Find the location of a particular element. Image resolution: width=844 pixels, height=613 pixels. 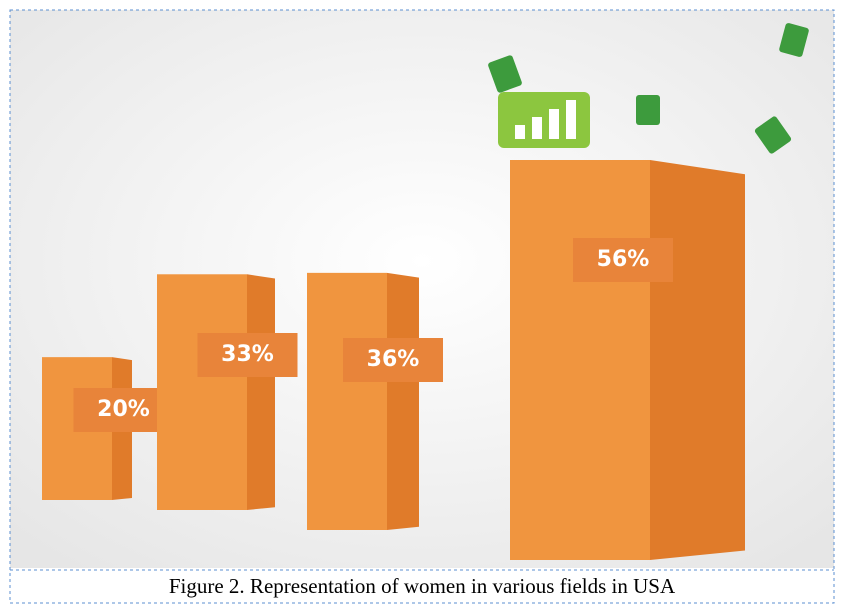

value-label: 20% is located at coordinates (123, 409).